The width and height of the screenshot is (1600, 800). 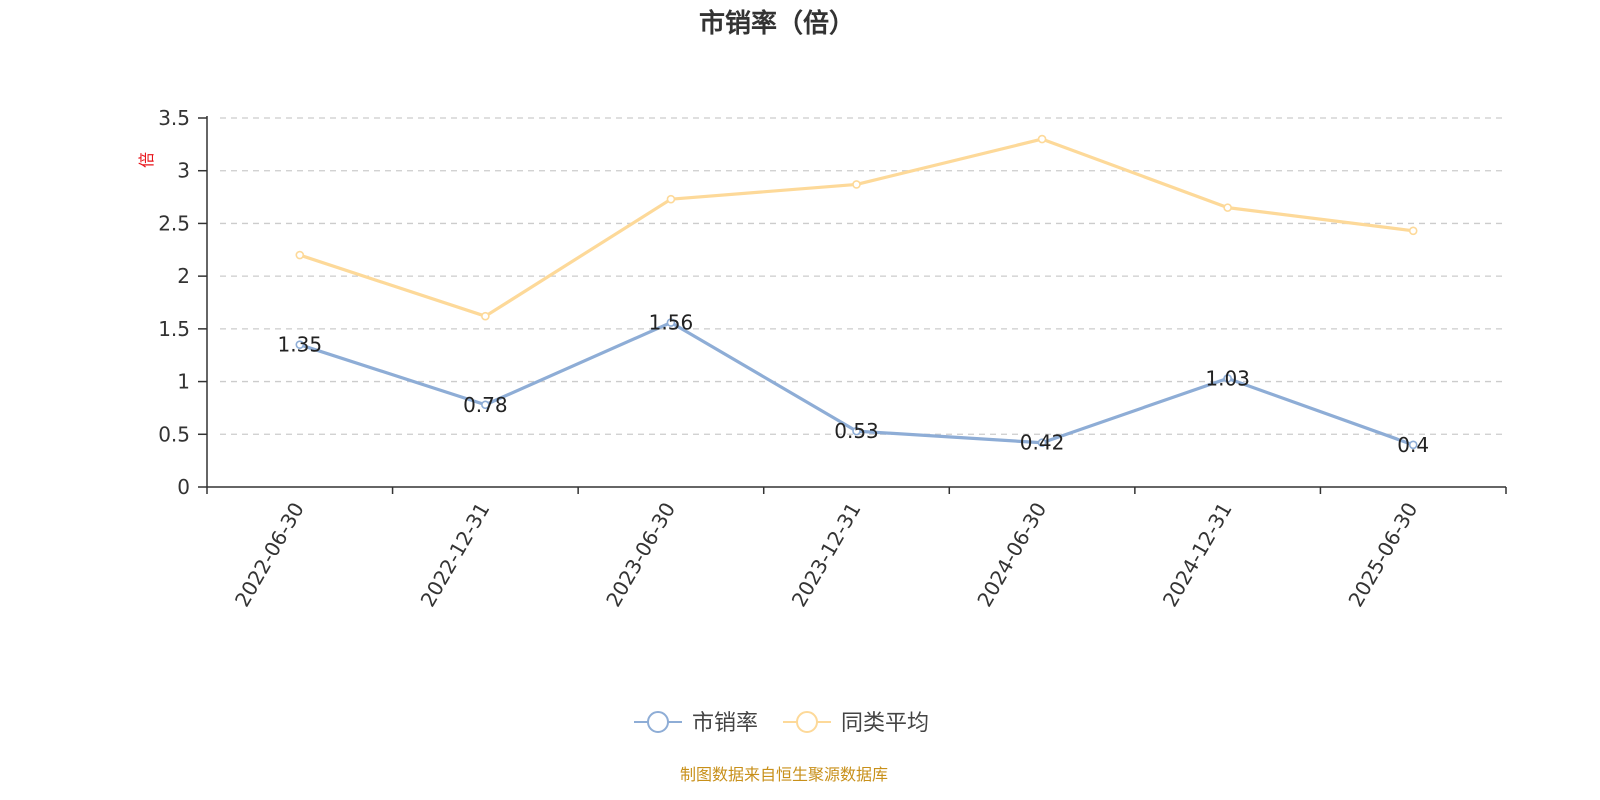 What do you see at coordinates (174, 434) in the screenshot?
I see `y-tick-label: 0.5` at bounding box center [174, 434].